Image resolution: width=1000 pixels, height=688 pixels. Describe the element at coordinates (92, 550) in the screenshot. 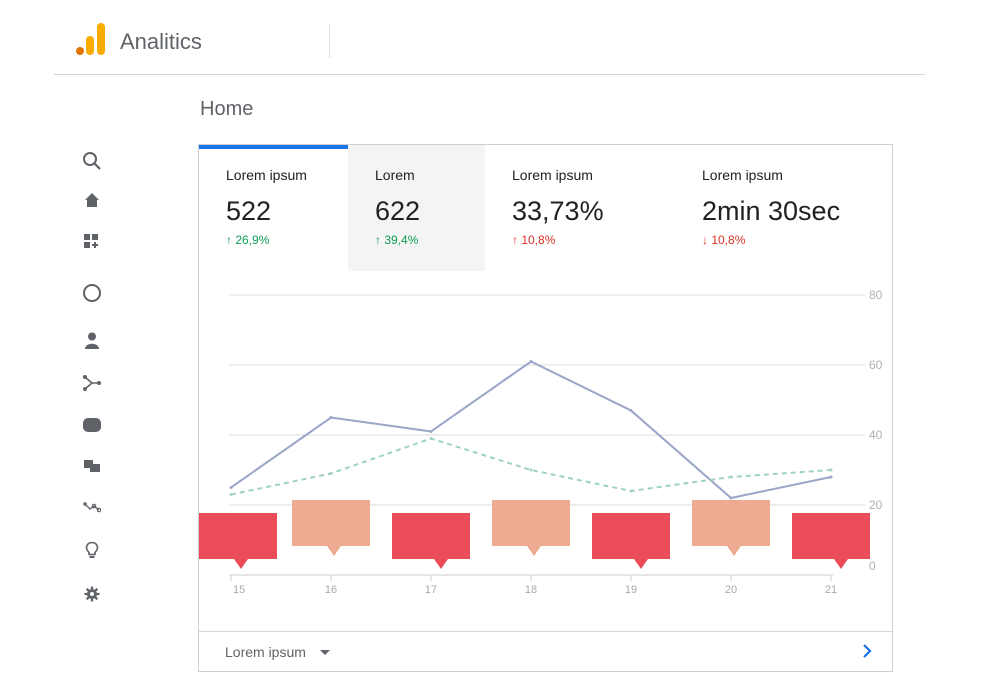

I see `discover-icon` at that location.